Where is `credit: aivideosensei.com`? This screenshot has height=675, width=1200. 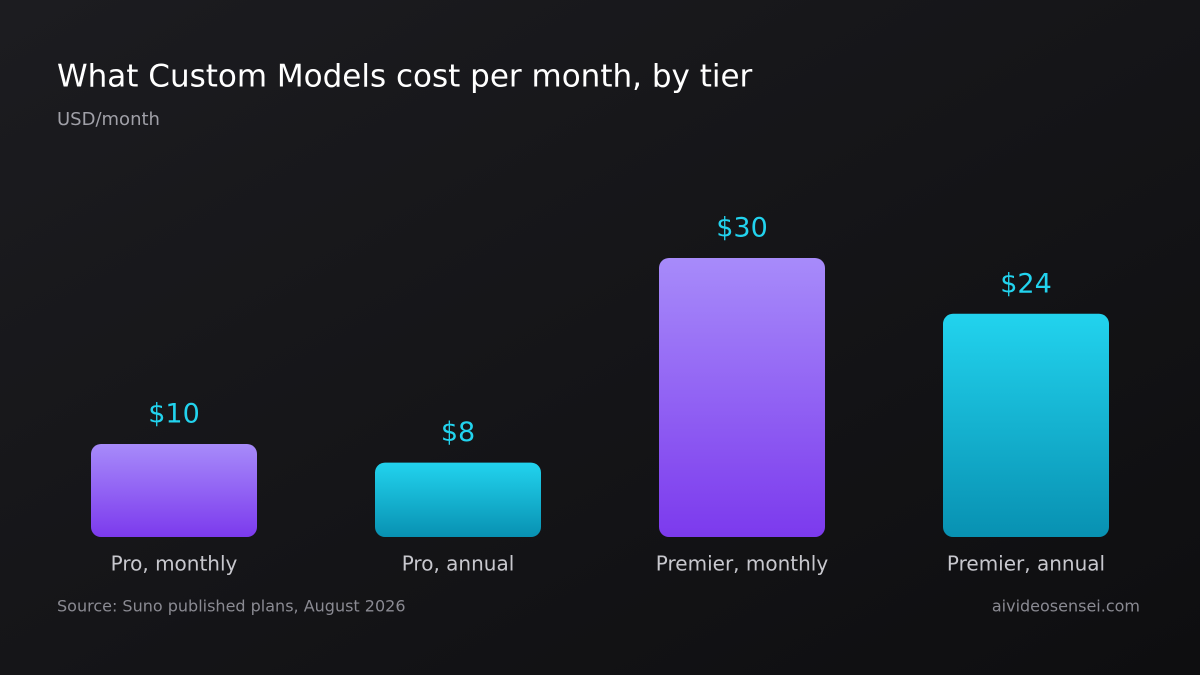 credit: aivideosensei.com is located at coordinates (1066, 606).